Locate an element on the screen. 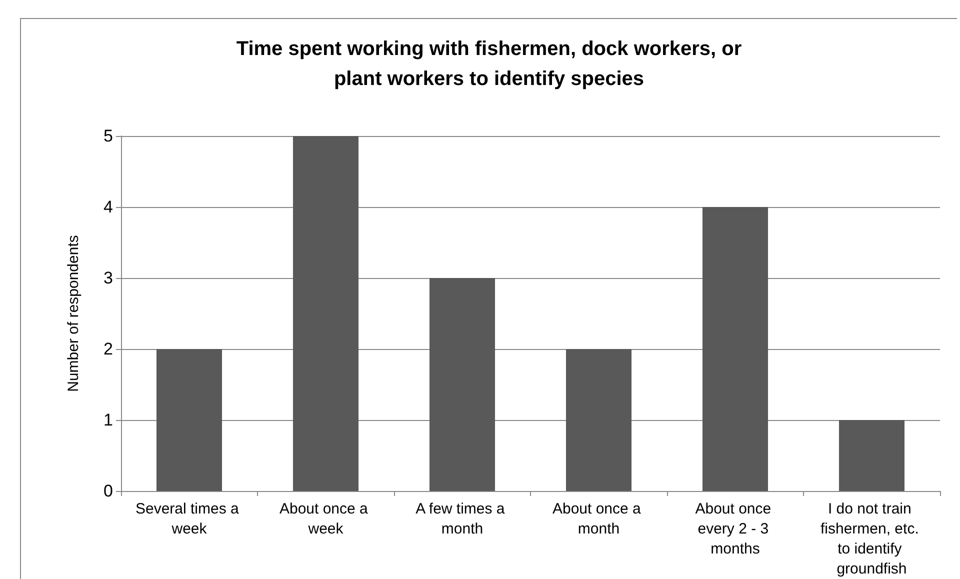 The width and height of the screenshot is (960, 579). x-tick-label: About once a month is located at coordinates (599, 519).